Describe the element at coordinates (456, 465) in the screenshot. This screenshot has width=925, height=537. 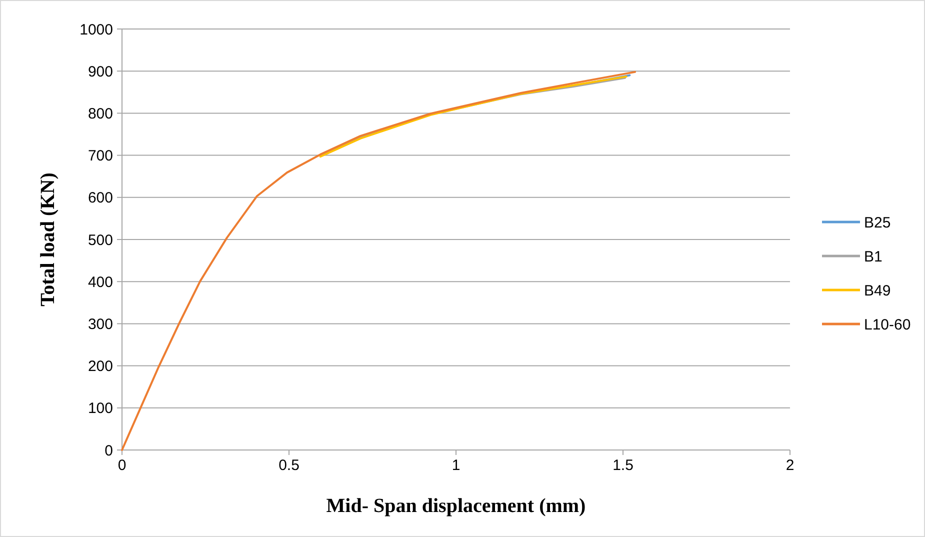
I see `x-tick-label: 1` at that location.